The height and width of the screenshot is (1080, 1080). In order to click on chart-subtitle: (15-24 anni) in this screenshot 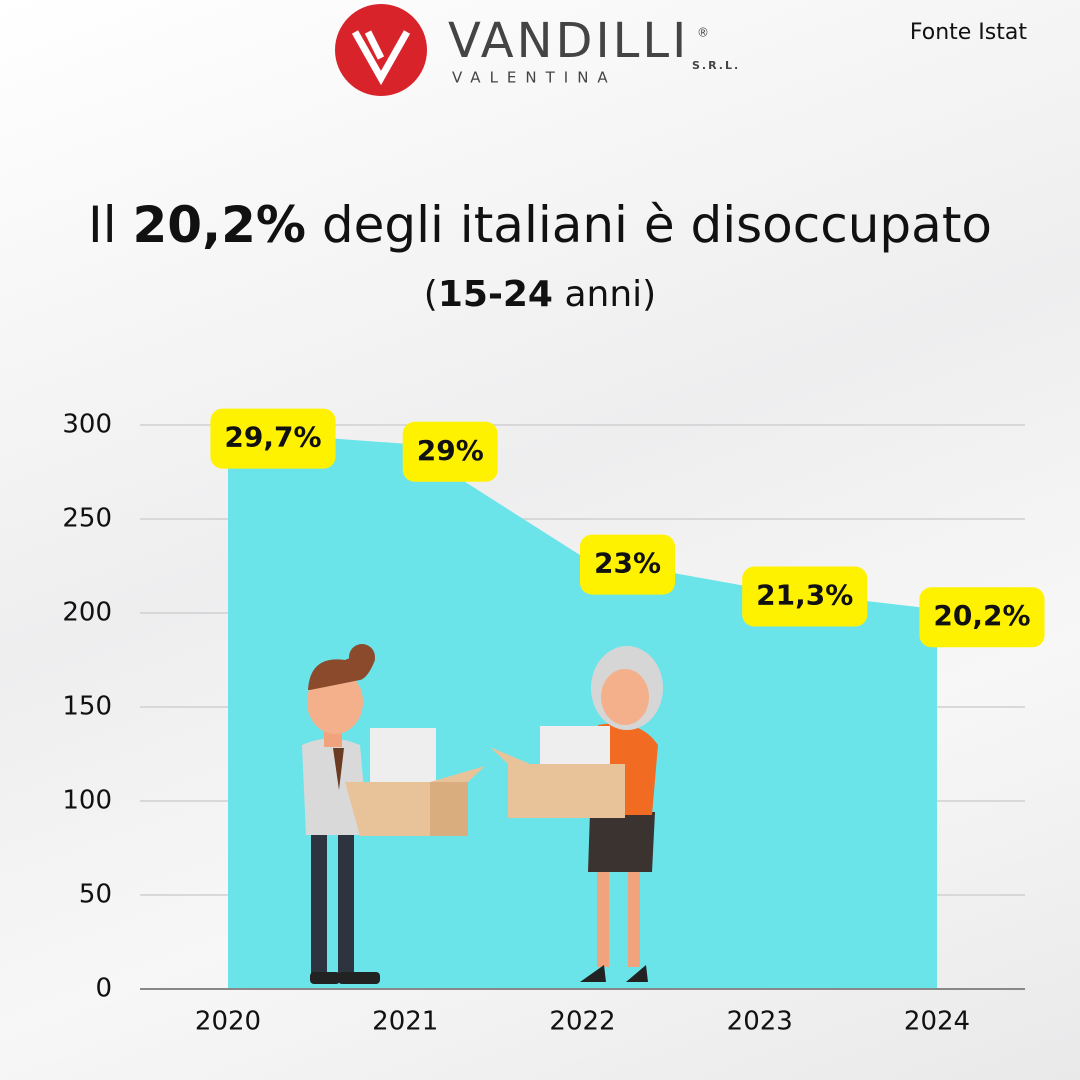, I will do `click(540, 294)`.